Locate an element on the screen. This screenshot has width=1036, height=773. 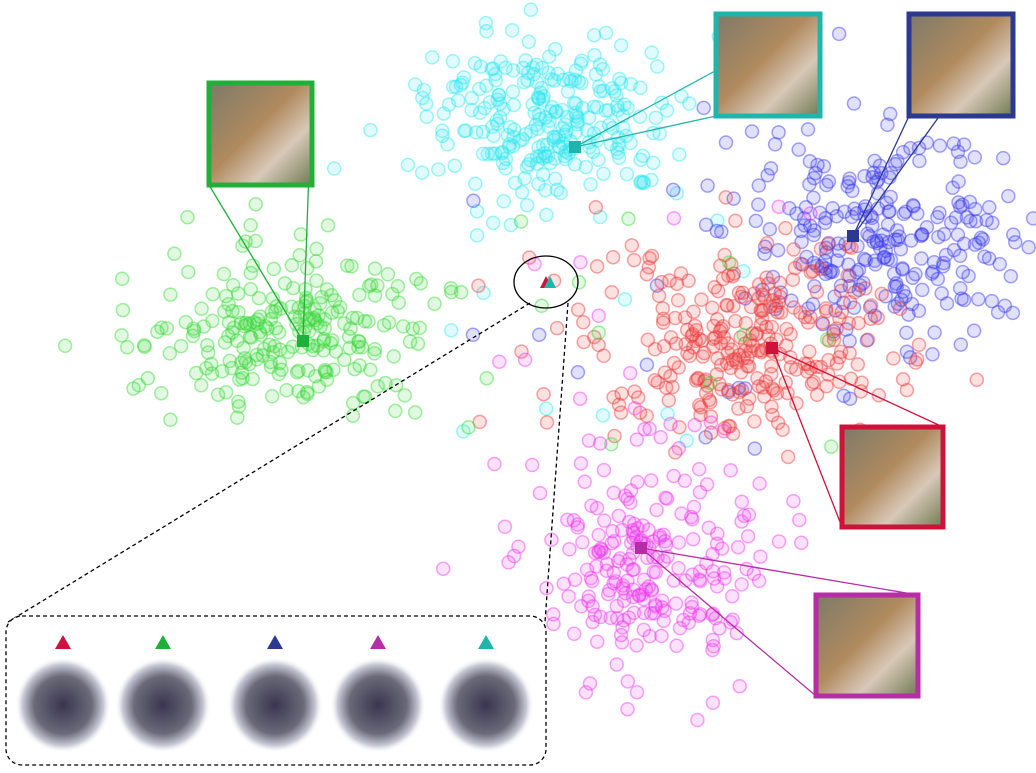
feature-image is located at coordinates (163, 705).